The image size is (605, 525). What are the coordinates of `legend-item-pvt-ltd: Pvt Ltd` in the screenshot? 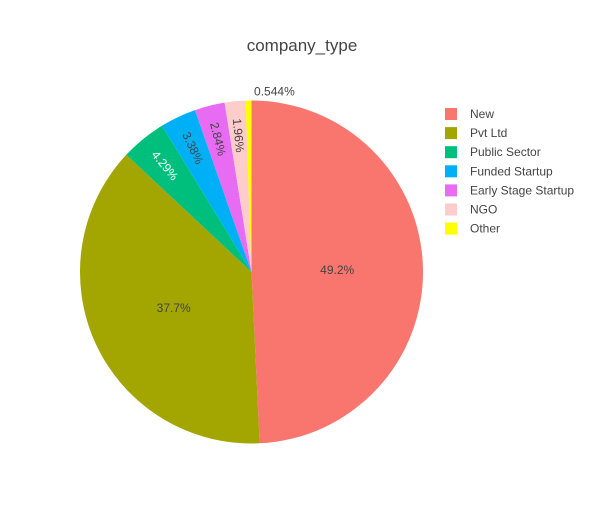 It's located at (476, 133).